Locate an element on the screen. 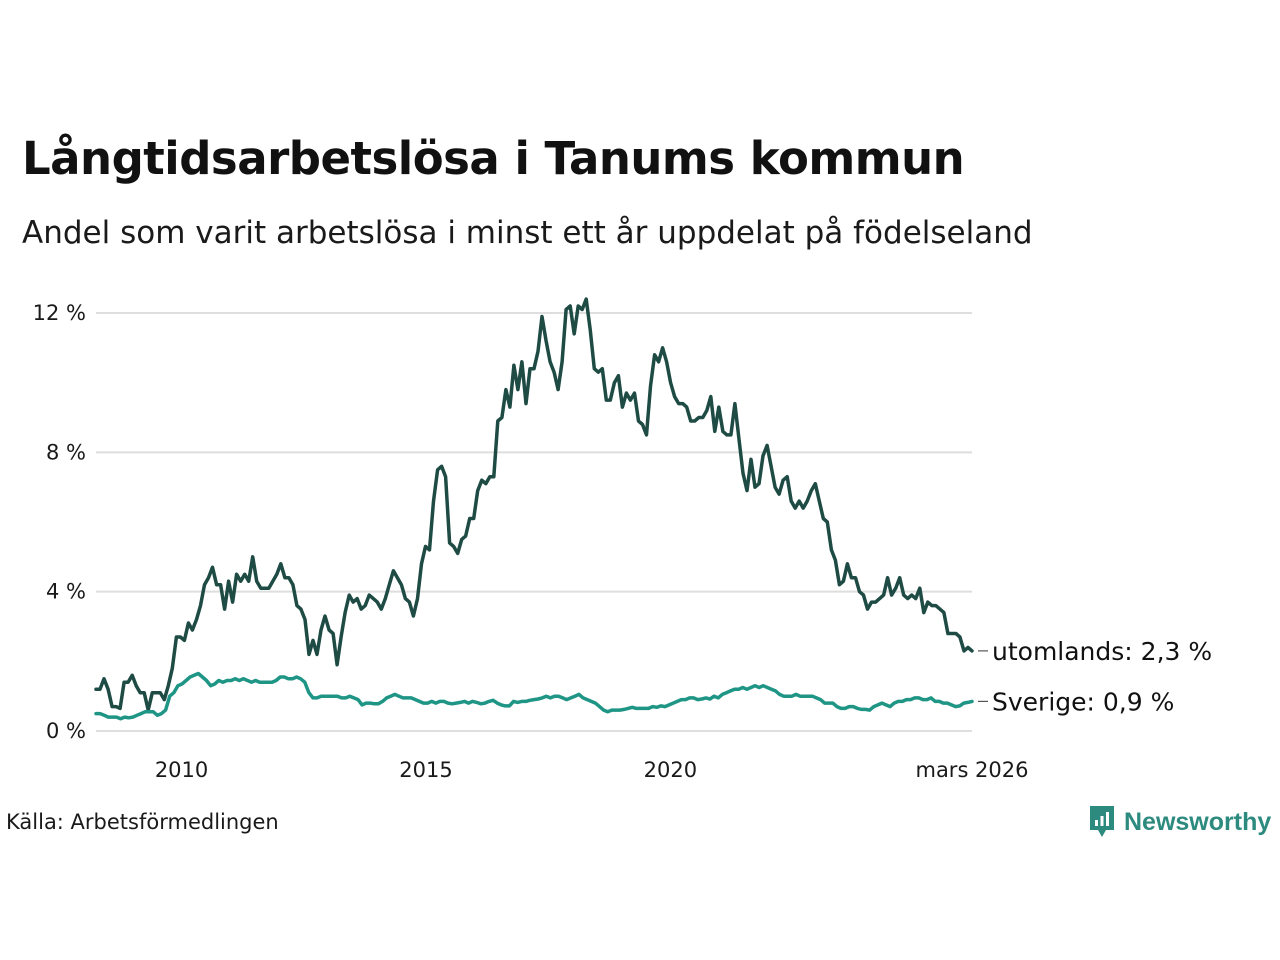 The height and width of the screenshot is (960, 1280). series-end-labels: utomlands: 2,3 % Sverige: 0,9 % is located at coordinates (1095, 676).